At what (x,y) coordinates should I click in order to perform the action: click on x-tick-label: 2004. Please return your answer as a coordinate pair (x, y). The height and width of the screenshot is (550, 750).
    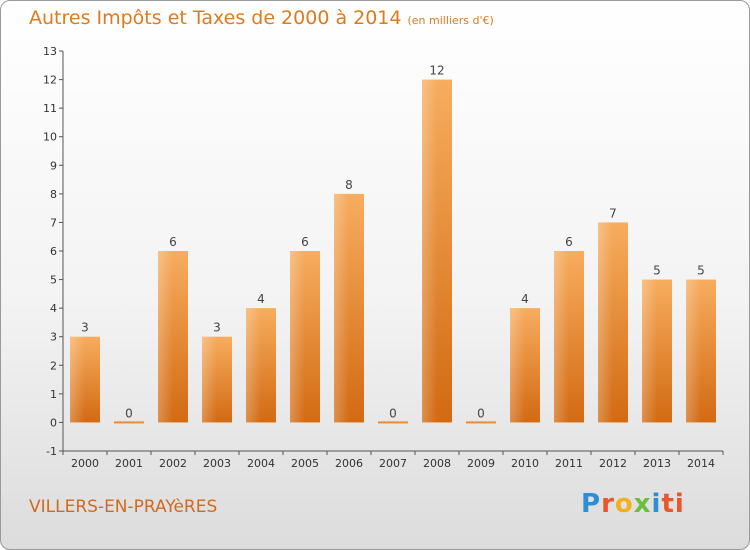
    Looking at the image, I should click on (261, 463).